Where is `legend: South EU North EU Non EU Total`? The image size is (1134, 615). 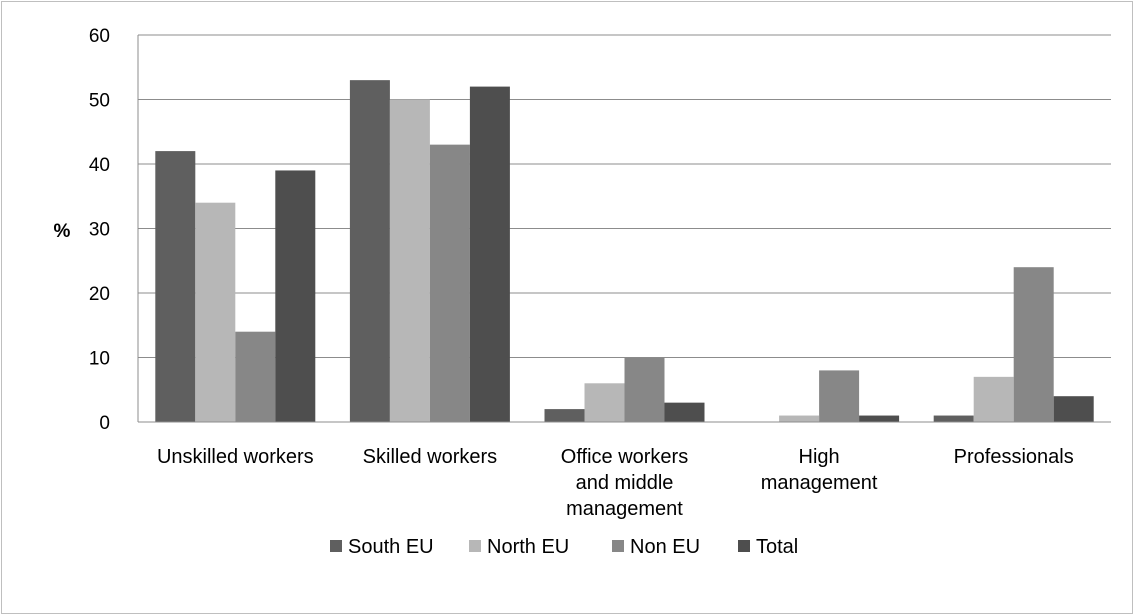
legend: South EU North EU Non EU Total is located at coordinates (564, 547).